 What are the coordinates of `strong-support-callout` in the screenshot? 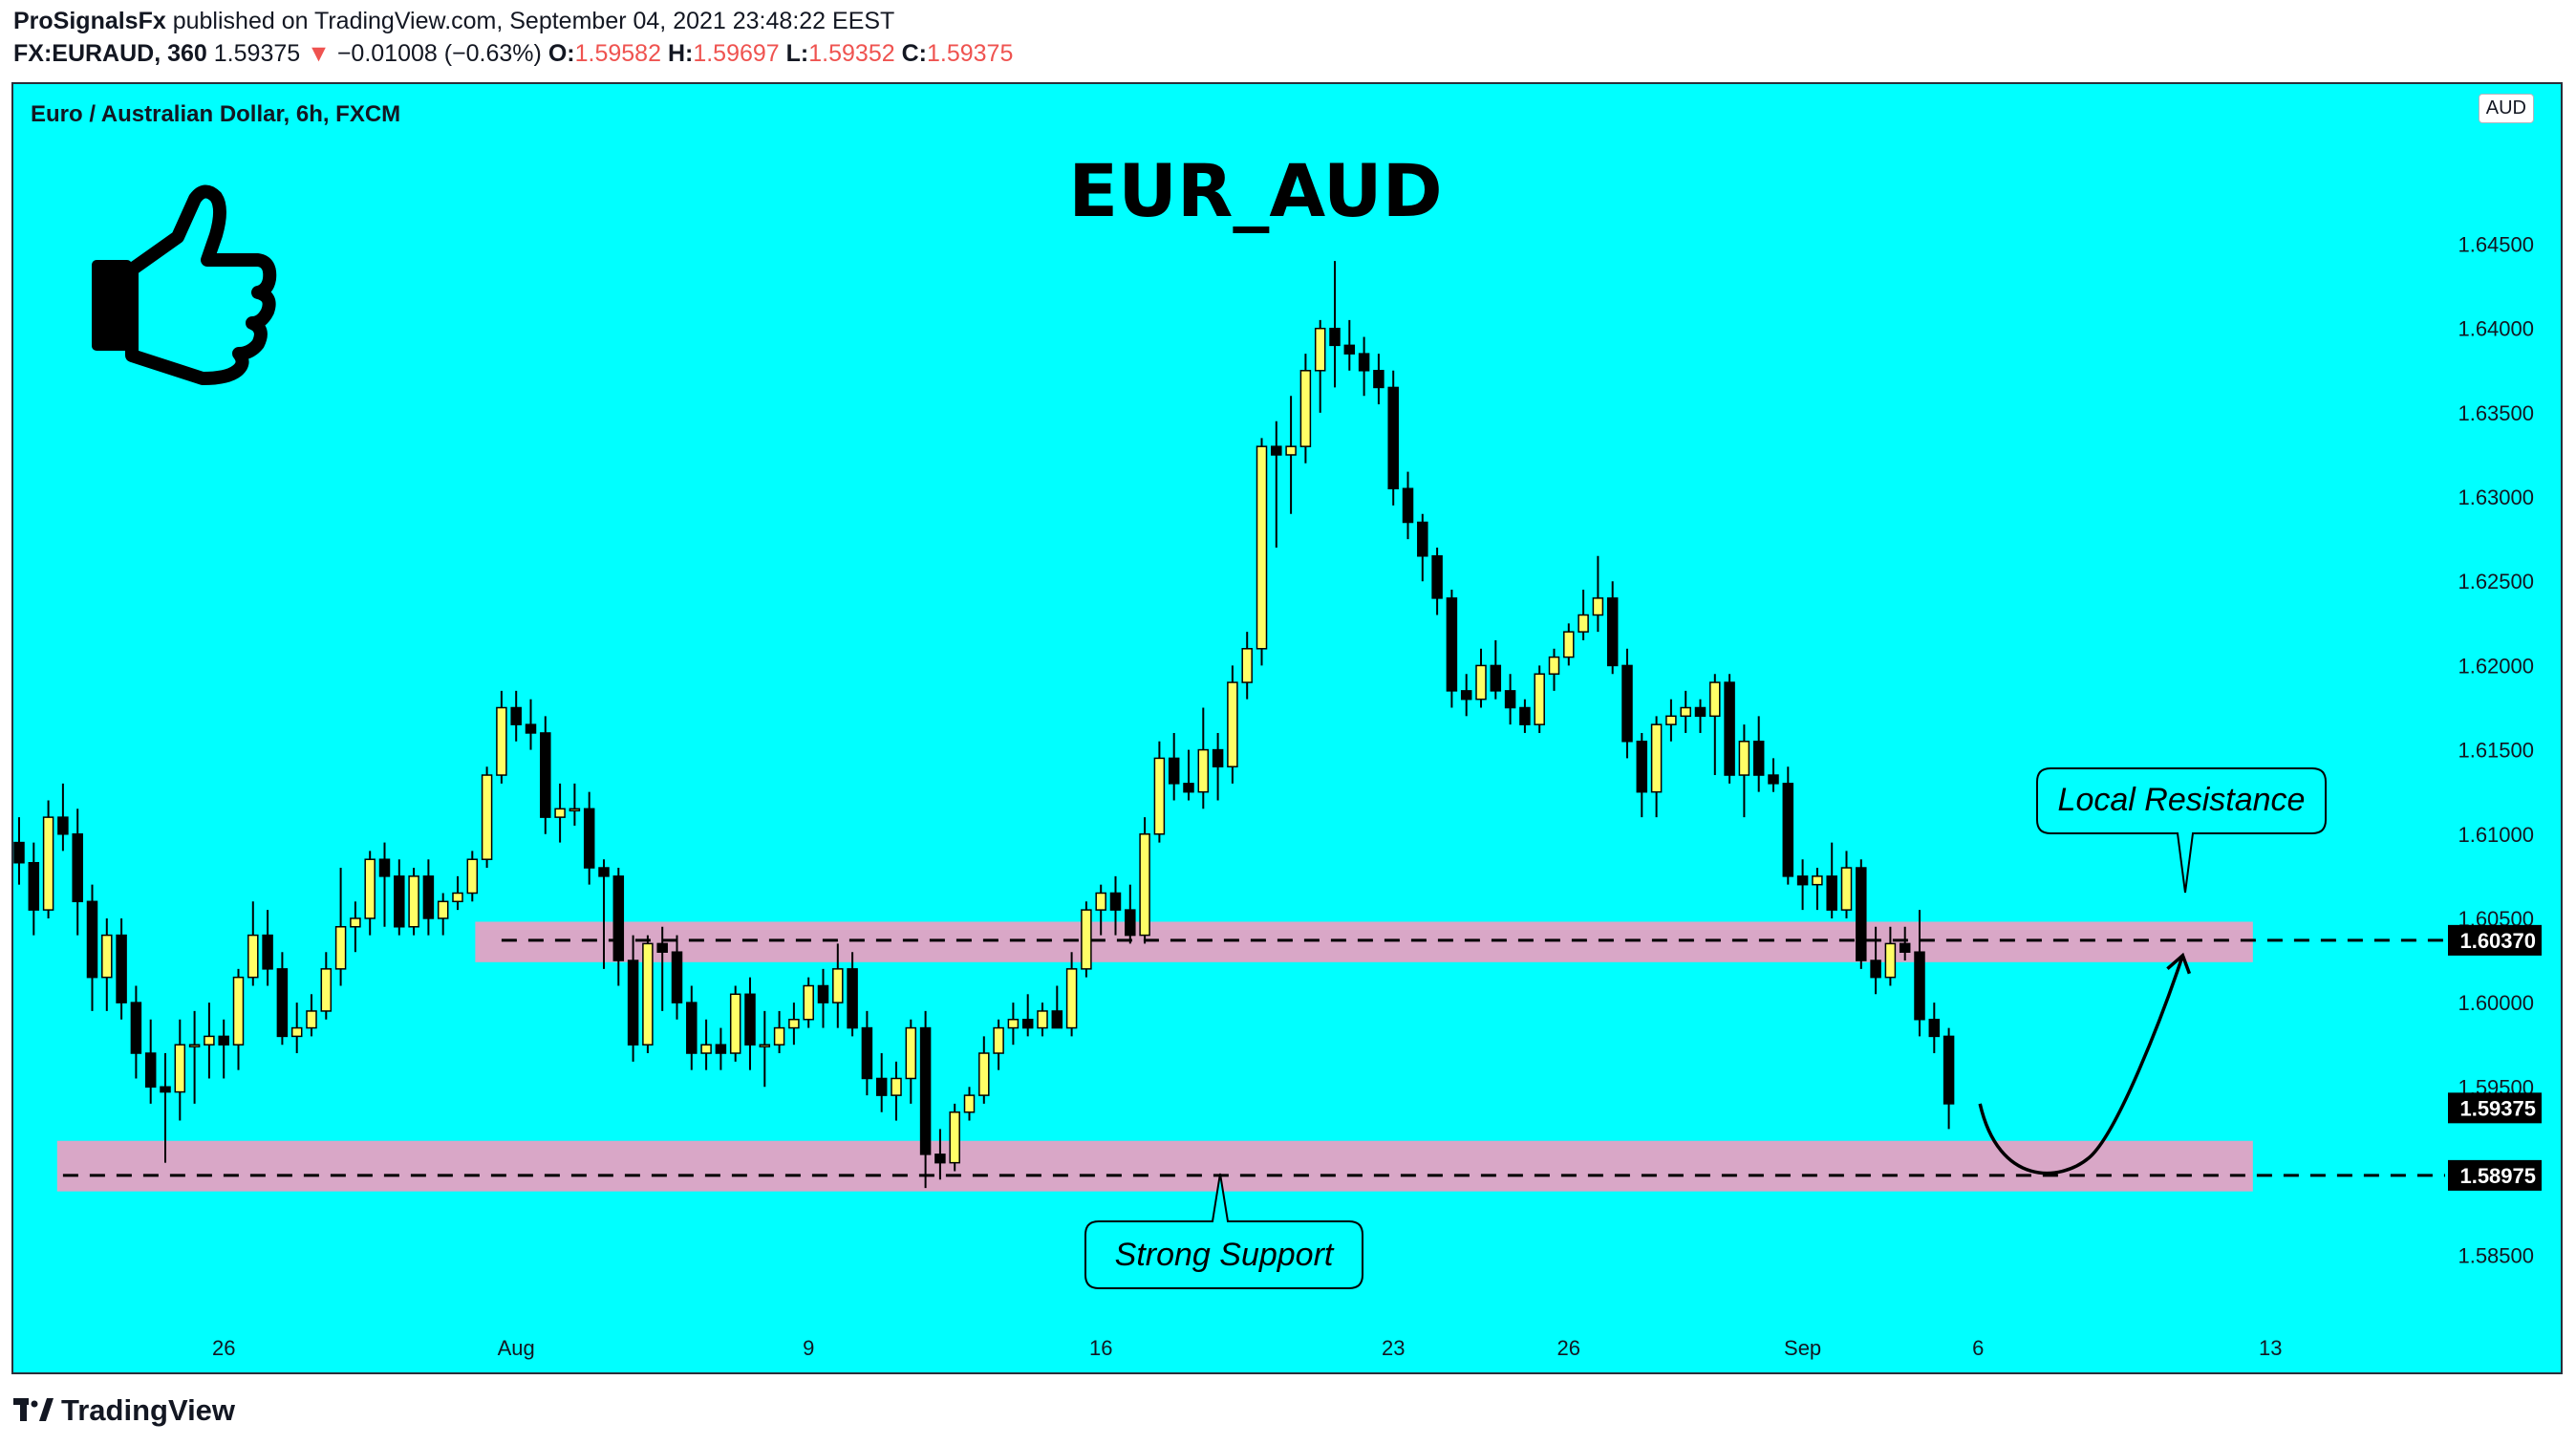 It's located at (1223, 1231).